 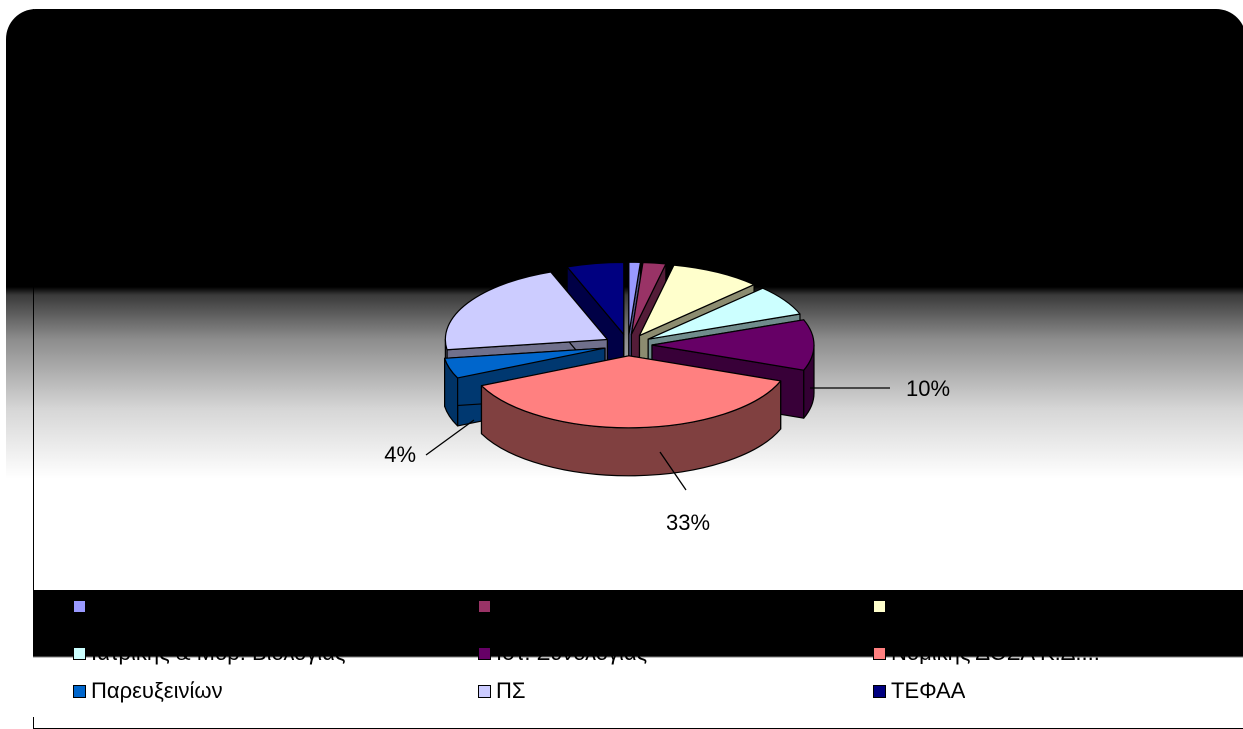 I want to click on legend-item-4: Ιστ. Συνολογίας, so click(x=562, y=653).